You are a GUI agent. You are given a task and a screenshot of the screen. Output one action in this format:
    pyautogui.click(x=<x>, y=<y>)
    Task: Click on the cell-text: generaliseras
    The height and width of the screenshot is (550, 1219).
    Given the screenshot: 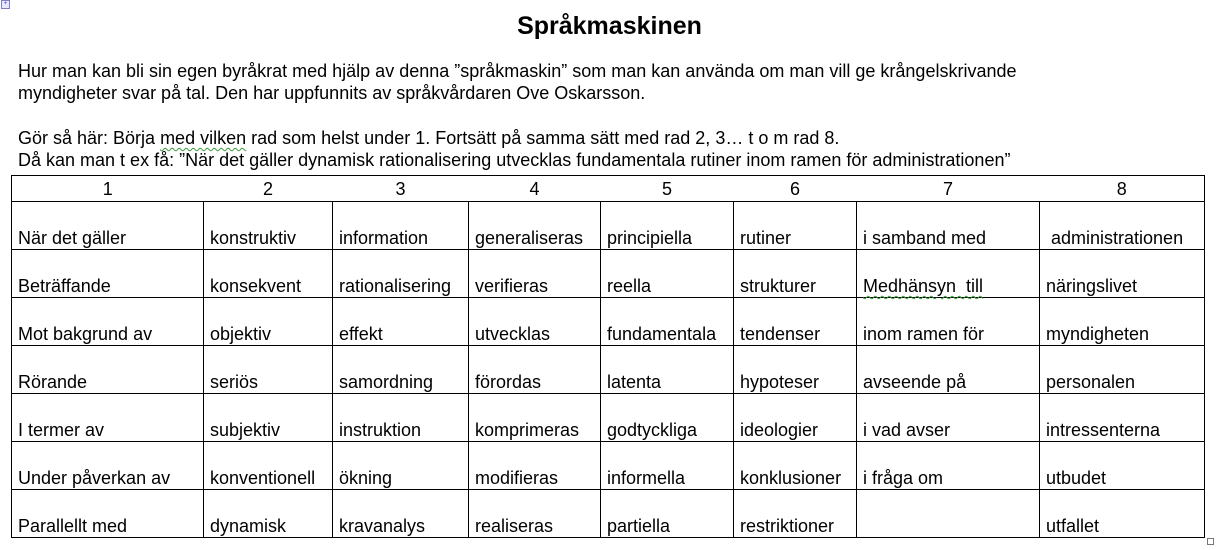 What is the action you would take?
    pyautogui.click(x=529, y=238)
    